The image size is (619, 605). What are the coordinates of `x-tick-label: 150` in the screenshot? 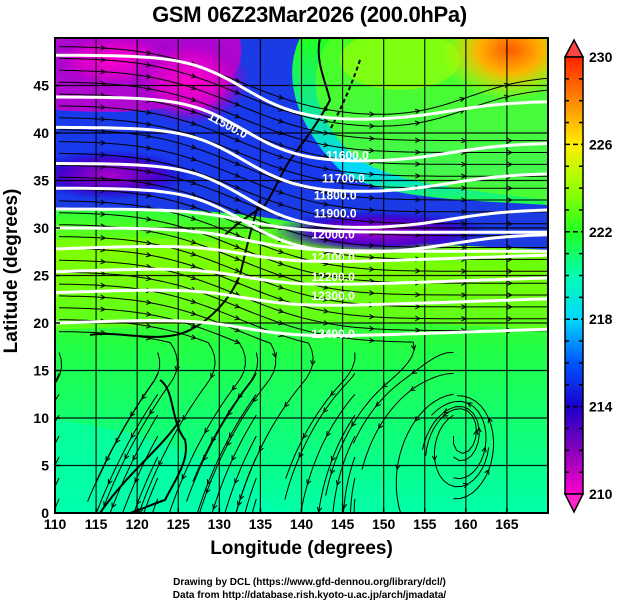 It's located at (384, 524).